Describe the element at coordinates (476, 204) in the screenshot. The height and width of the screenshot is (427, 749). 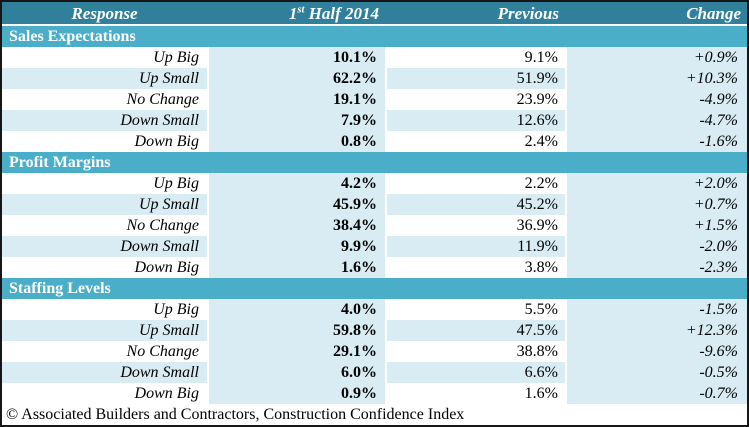
I see `previous-value: 45.2%` at that location.